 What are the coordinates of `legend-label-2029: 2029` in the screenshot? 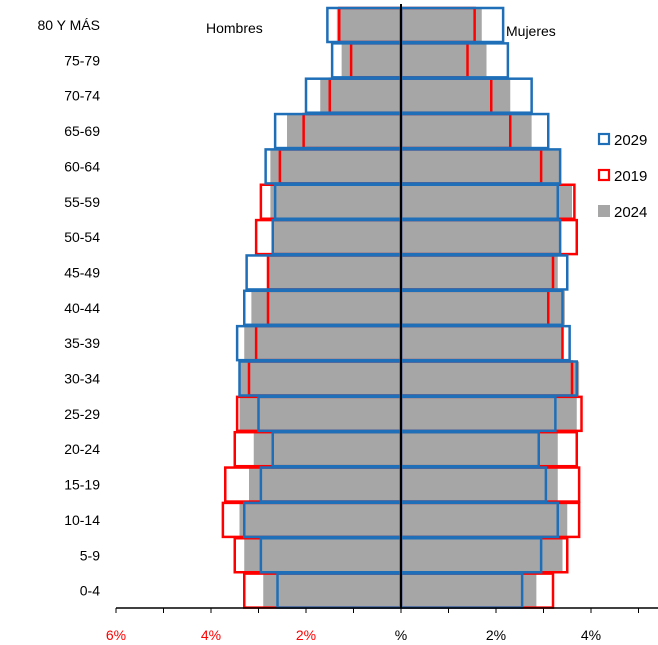 It's located at (630, 140).